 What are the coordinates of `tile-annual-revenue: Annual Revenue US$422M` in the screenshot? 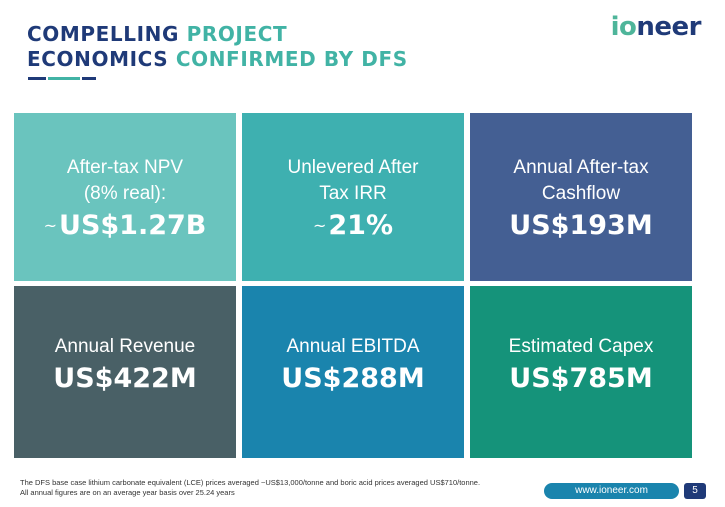 It's located at (125, 372).